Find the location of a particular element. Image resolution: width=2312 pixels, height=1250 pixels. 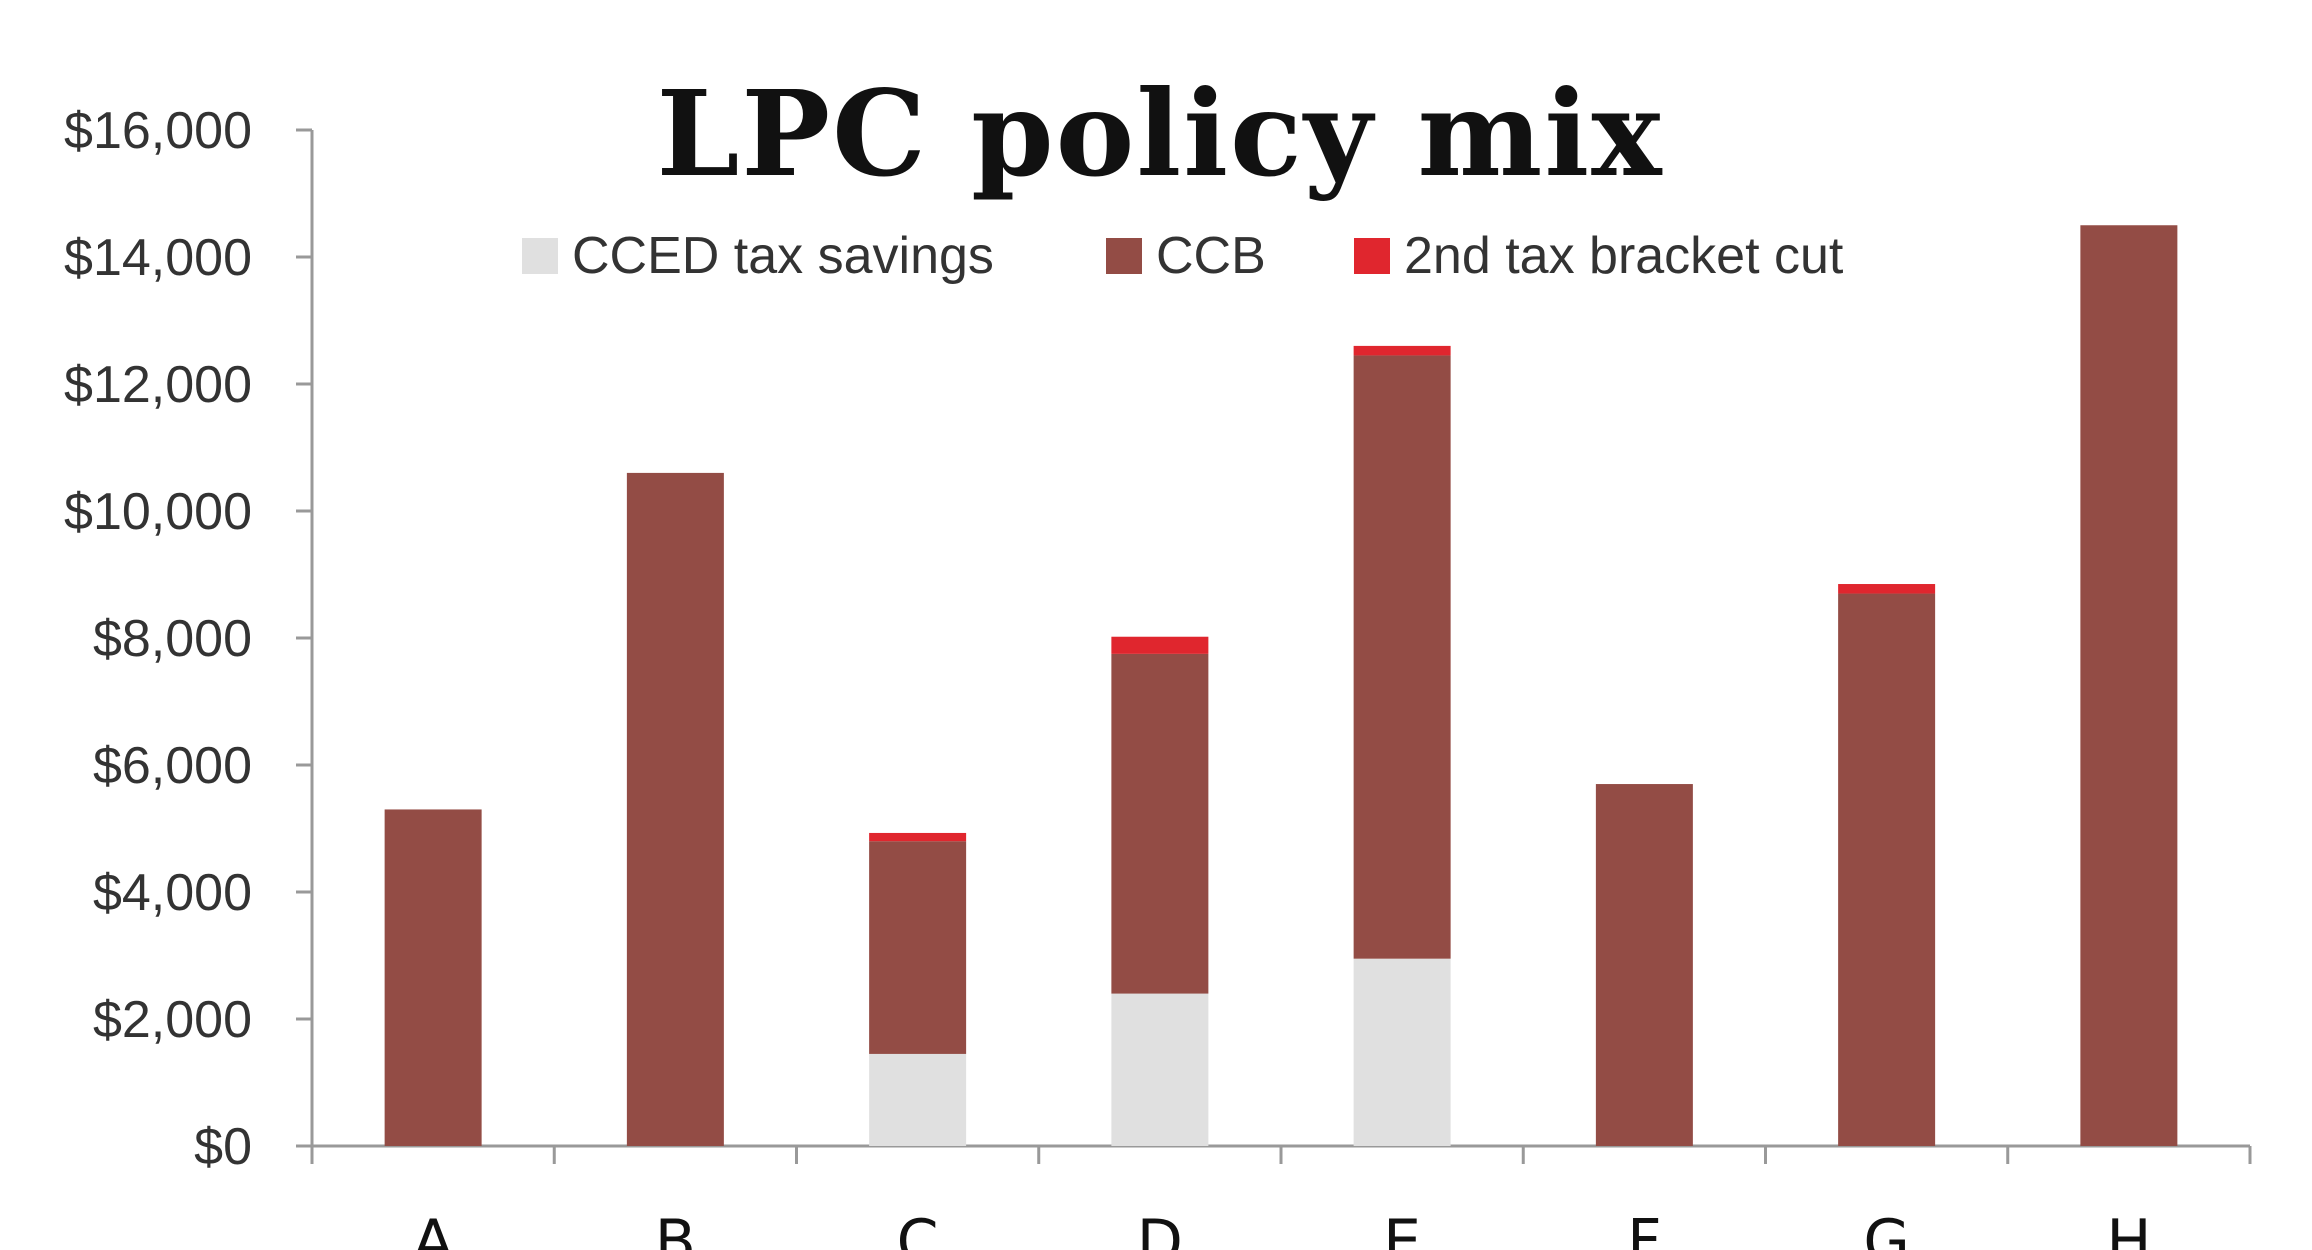

x-category-label: C is located at coordinates (918, 1228).